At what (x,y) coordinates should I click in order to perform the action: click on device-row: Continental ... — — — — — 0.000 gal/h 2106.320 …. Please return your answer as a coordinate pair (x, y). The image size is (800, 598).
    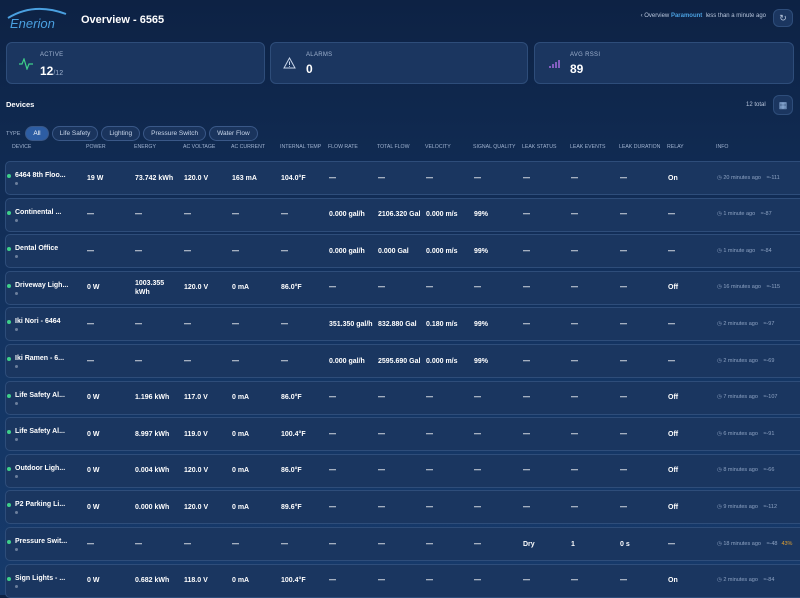
    Looking at the image, I should click on (402, 214).